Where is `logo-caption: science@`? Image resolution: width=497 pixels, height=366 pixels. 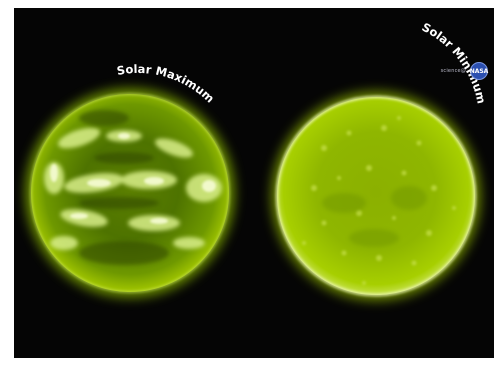
logo-caption: science@ is located at coordinates (453, 71).